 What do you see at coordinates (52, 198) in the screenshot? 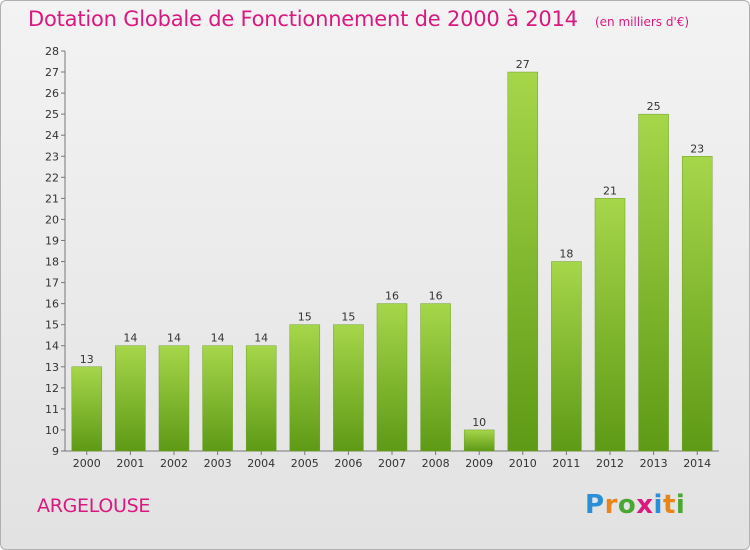
I see `y-tick-label: 21` at bounding box center [52, 198].